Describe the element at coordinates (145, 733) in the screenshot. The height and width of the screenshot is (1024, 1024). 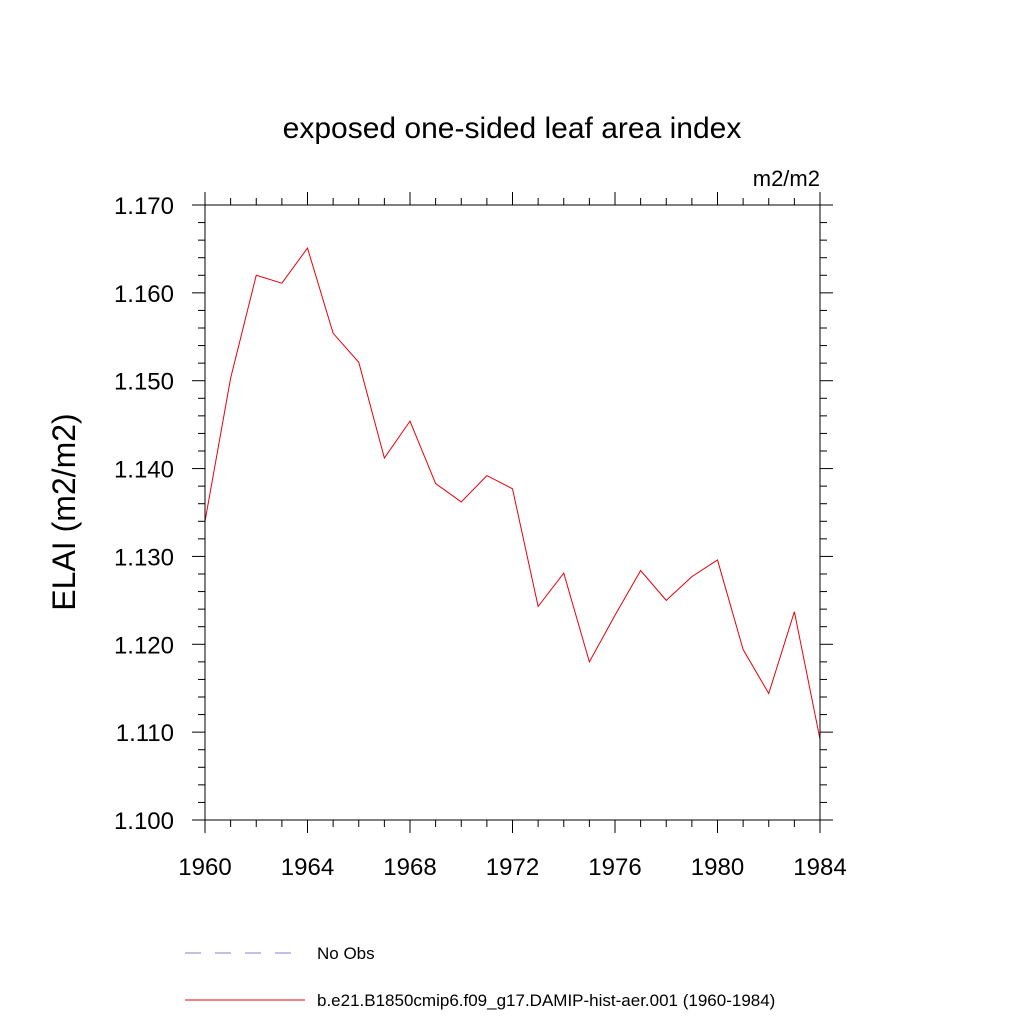
I see `y-tick-label: 1.110` at that location.